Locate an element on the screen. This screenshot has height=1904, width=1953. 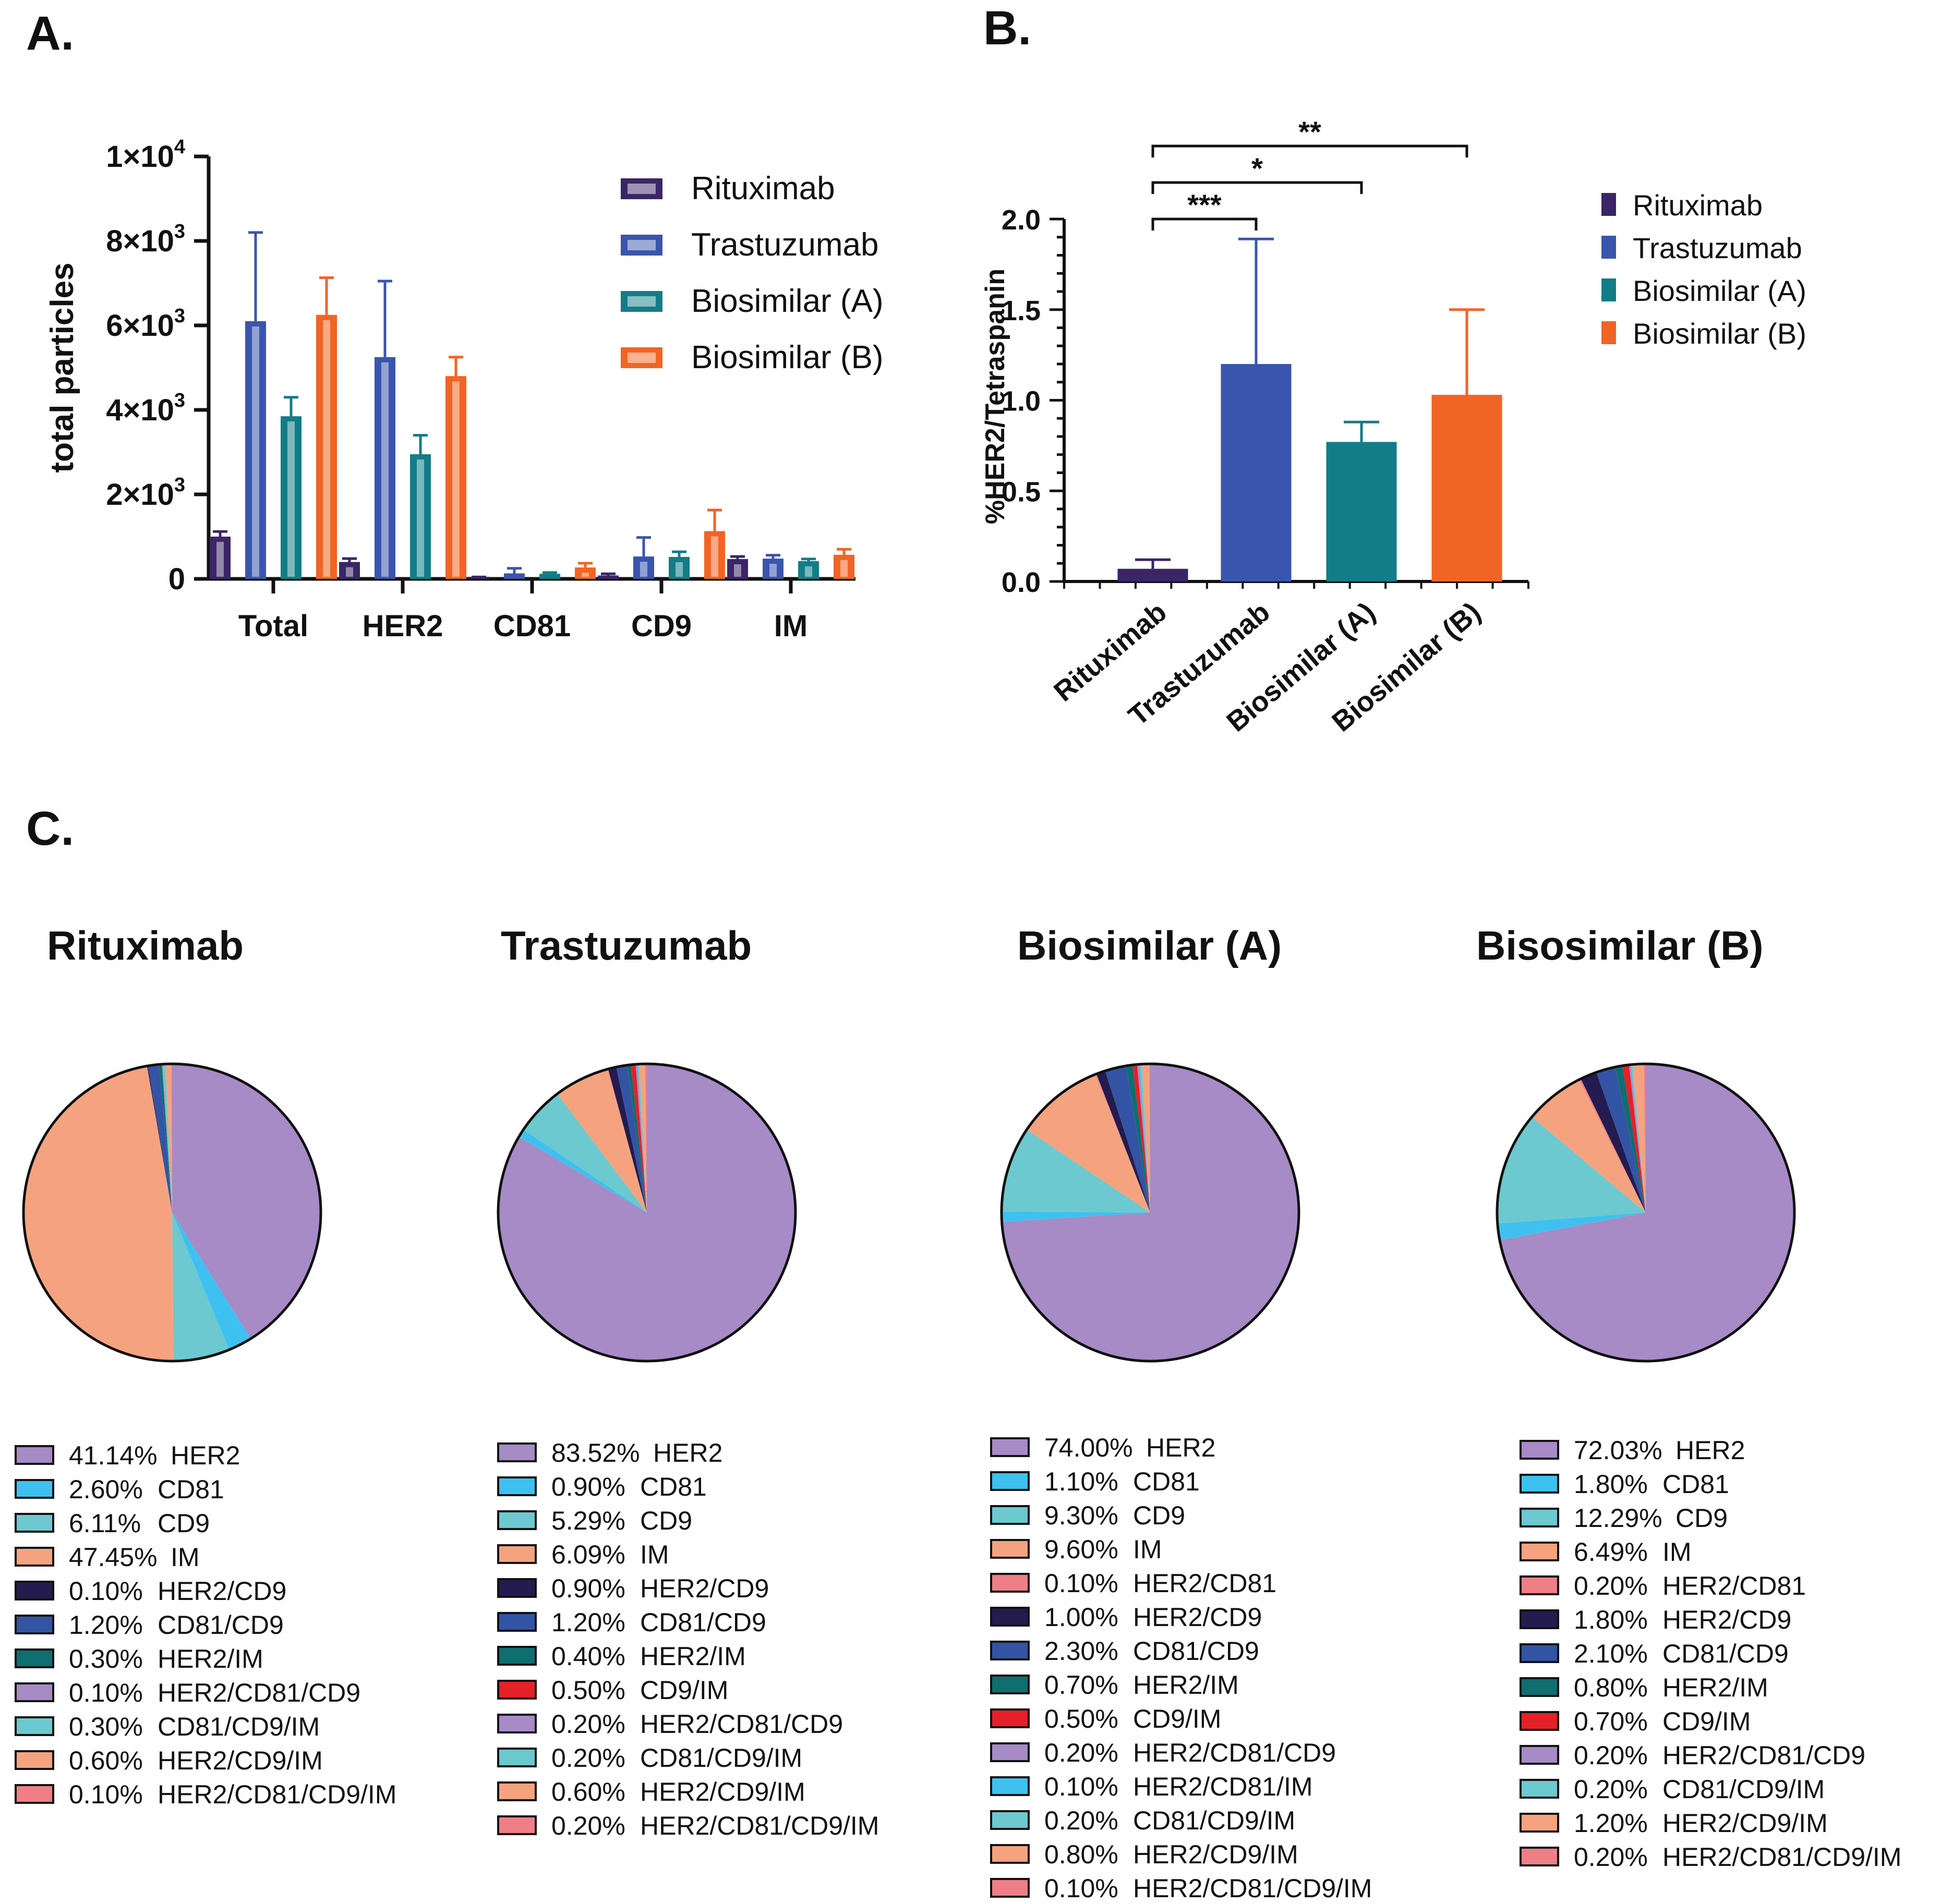
pie-legend-label: HER2/IM is located at coordinates (693, 1656).